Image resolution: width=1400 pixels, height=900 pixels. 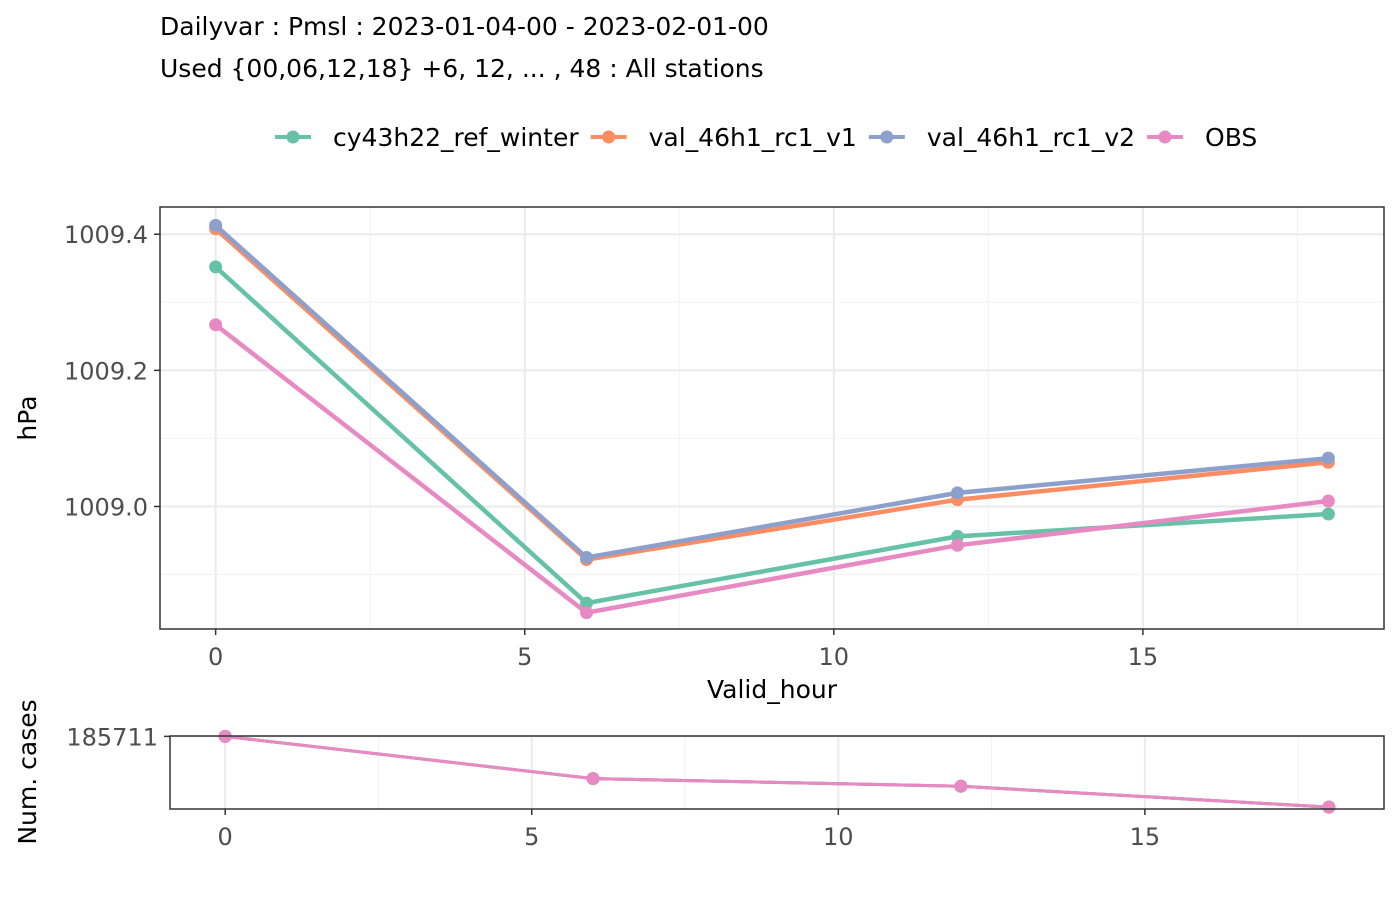 I want to click on legend-item-val-46h1-rc1-v2: val_46h1_rc1_v2, so click(x=1001, y=137).